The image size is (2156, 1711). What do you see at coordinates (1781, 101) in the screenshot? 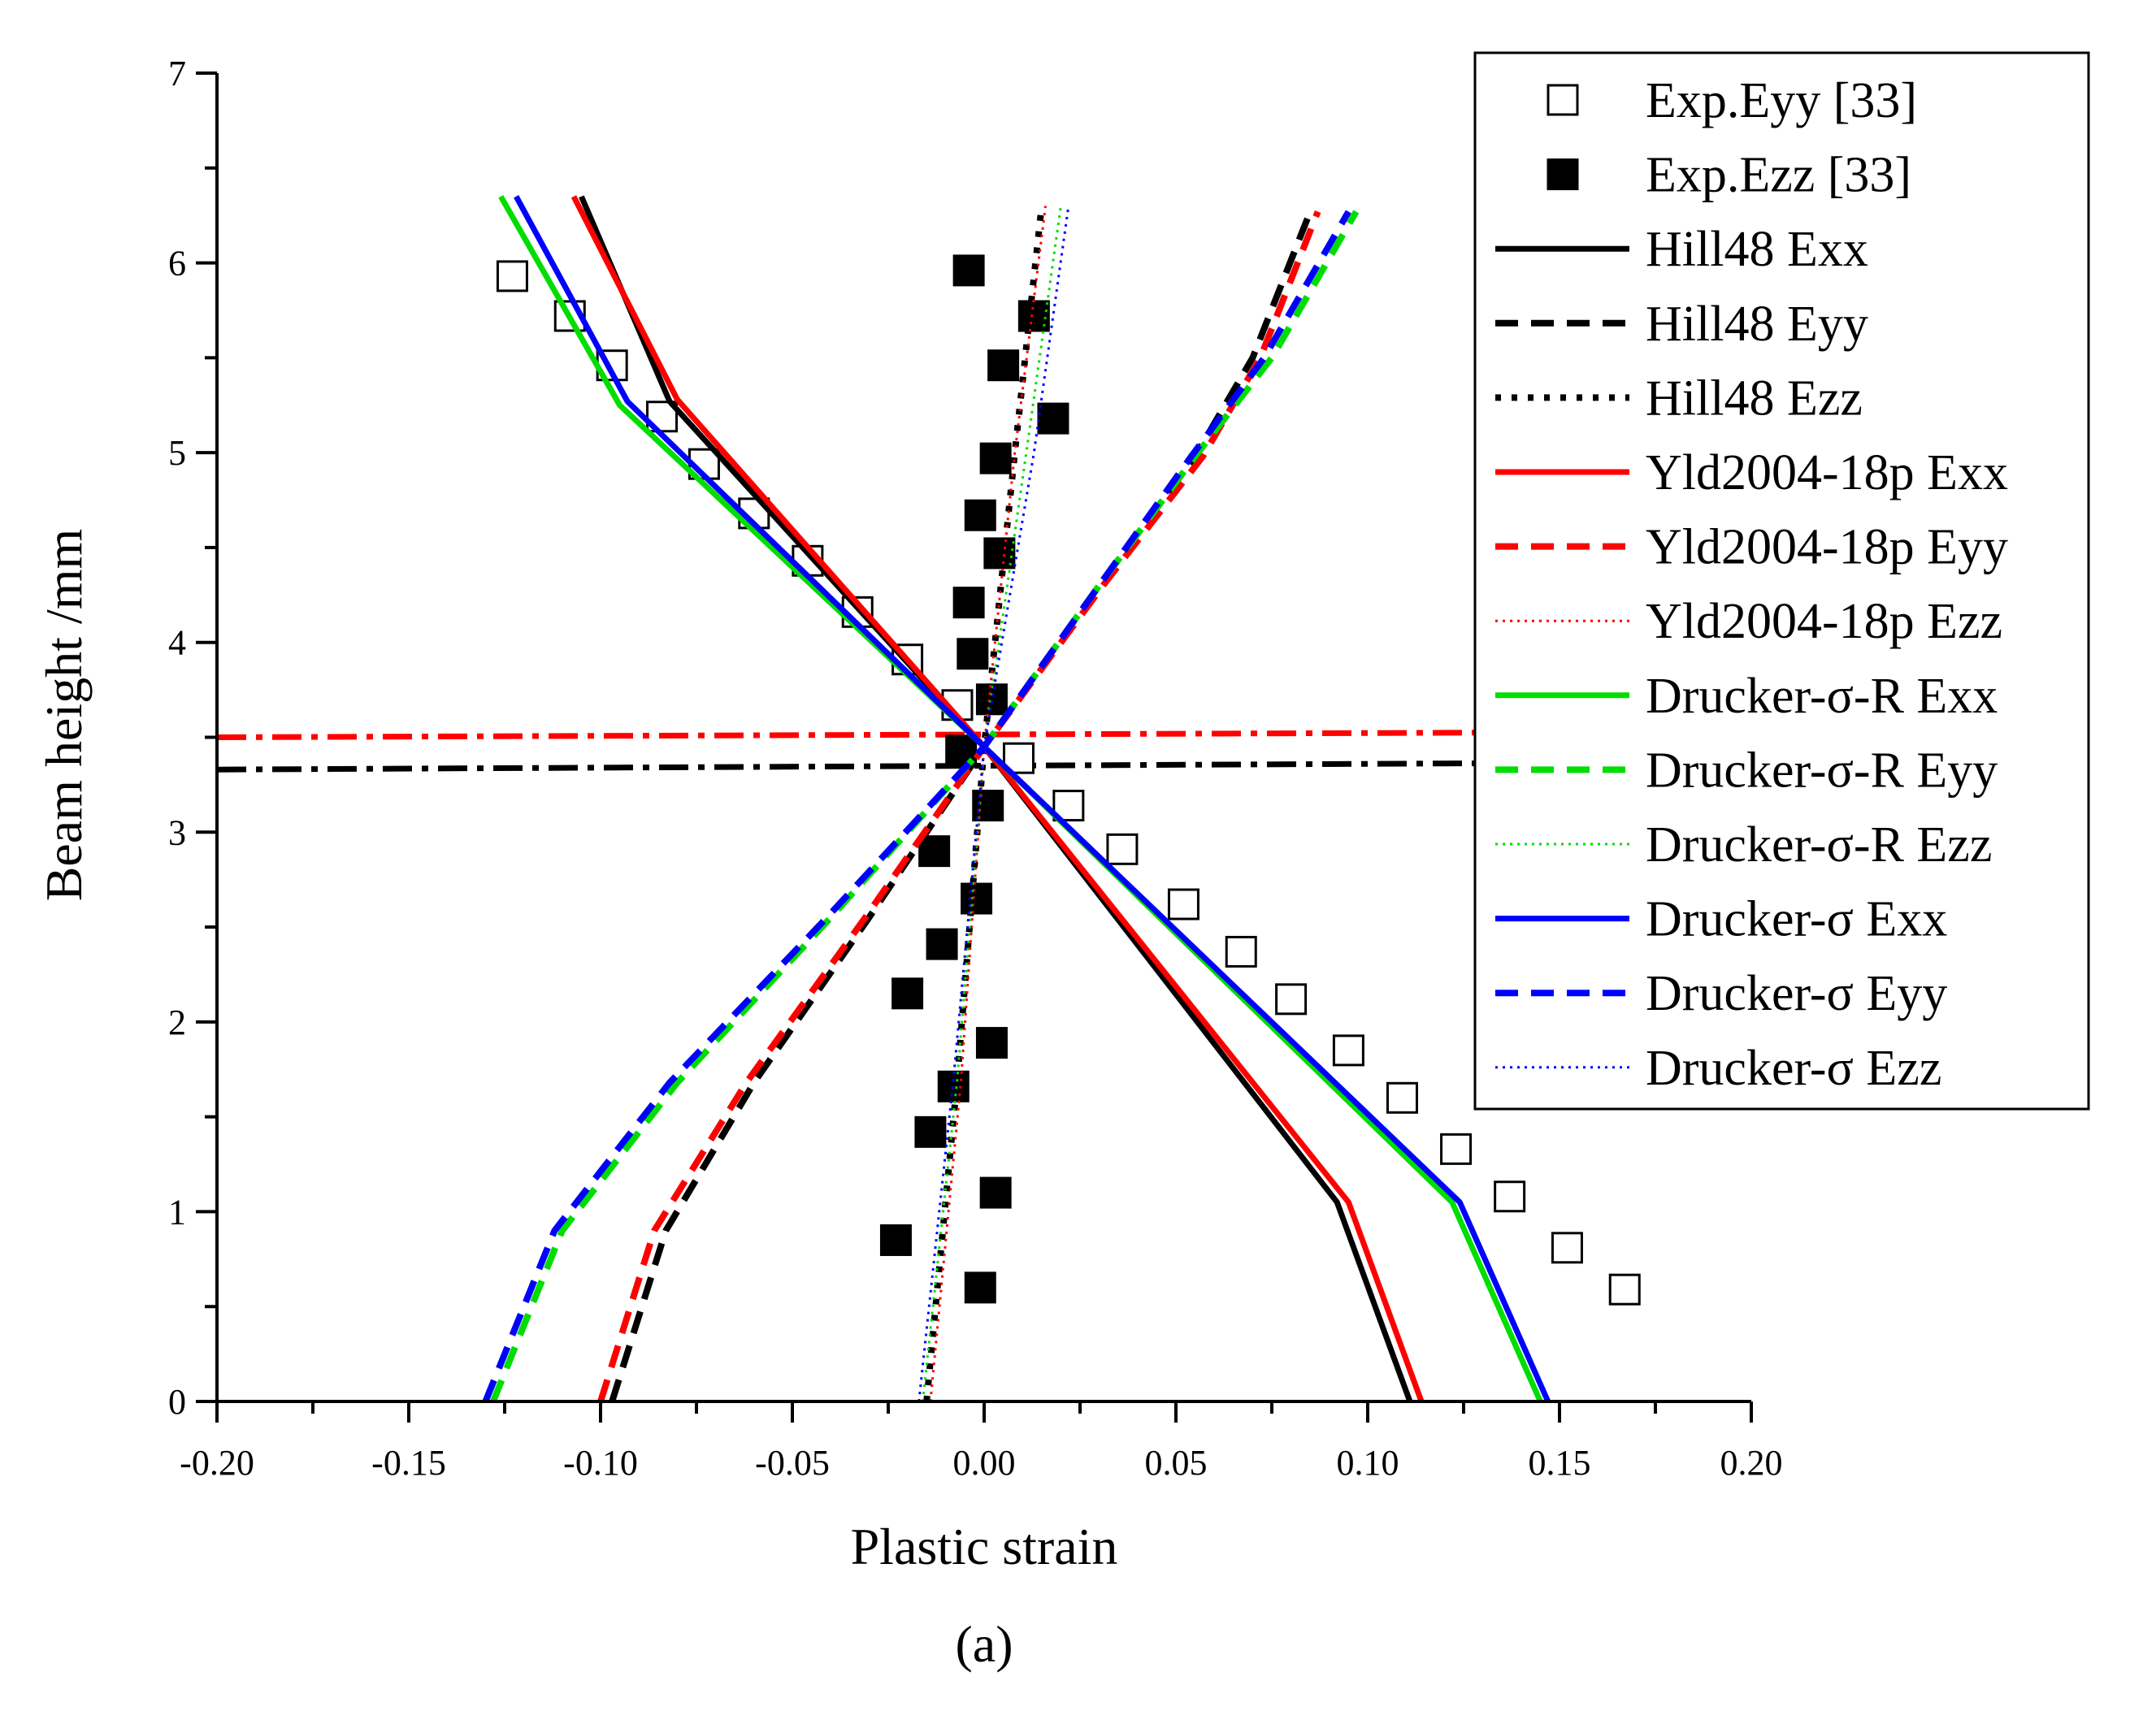
I see `legend-label: Exp.Eyy [33]` at bounding box center [1781, 101].